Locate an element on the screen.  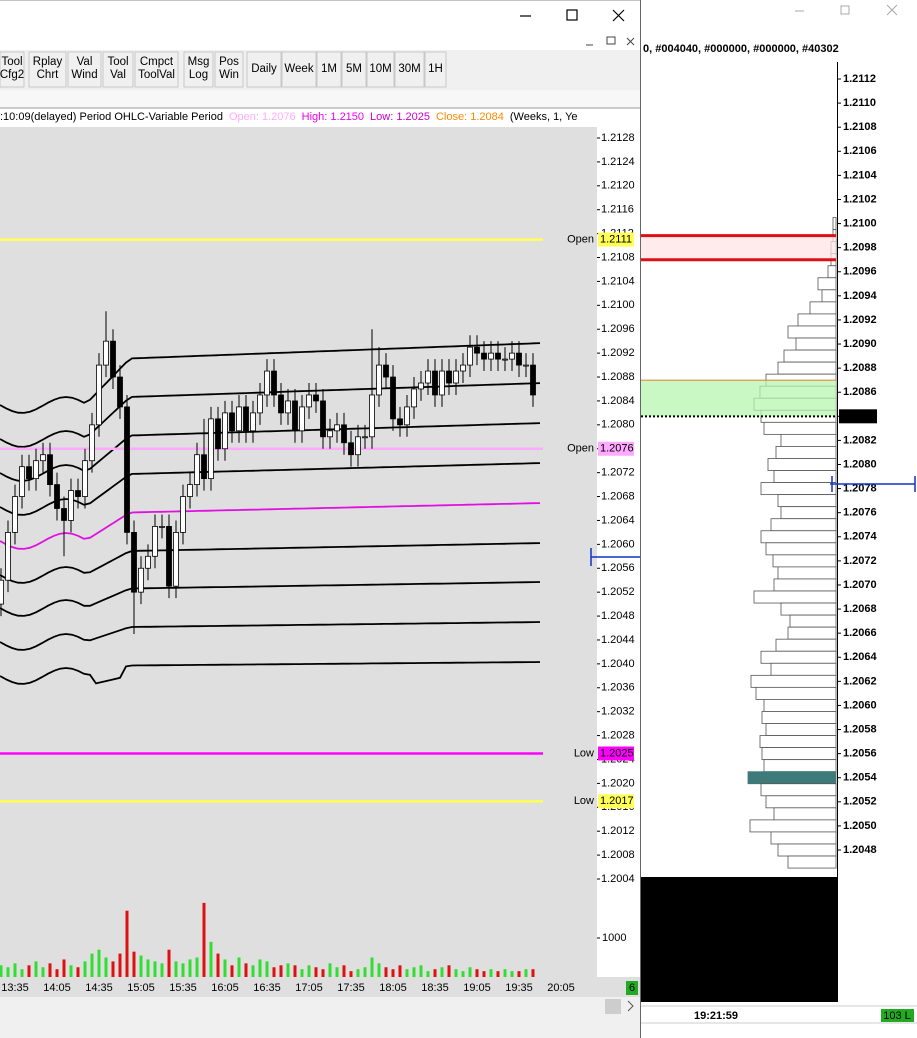
button-label: Val is located at coordinates (85, 62).